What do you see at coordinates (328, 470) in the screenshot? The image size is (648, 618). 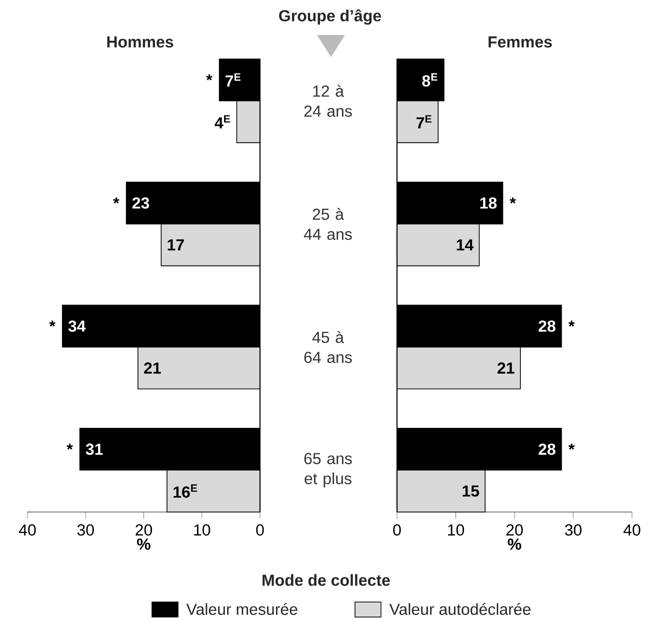 I see `y-tick-label: 65 ans et plus` at bounding box center [328, 470].